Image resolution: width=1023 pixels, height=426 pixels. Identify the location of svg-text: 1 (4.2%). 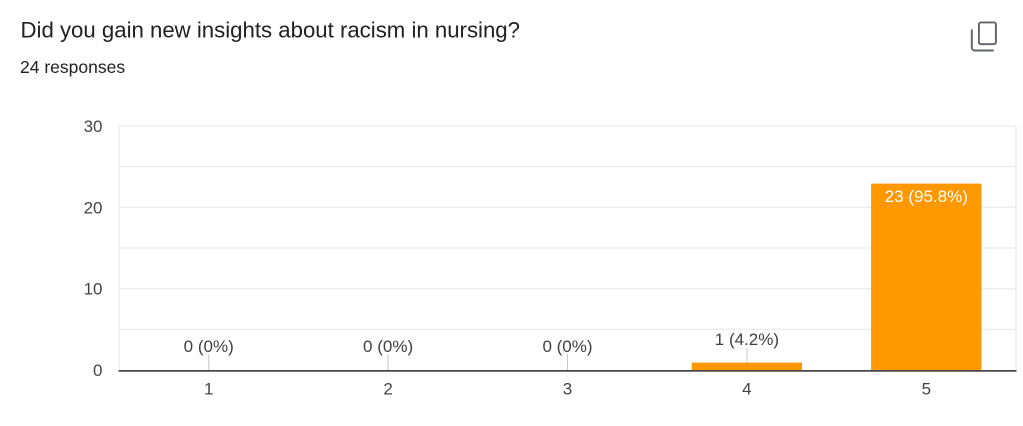
(747, 339).